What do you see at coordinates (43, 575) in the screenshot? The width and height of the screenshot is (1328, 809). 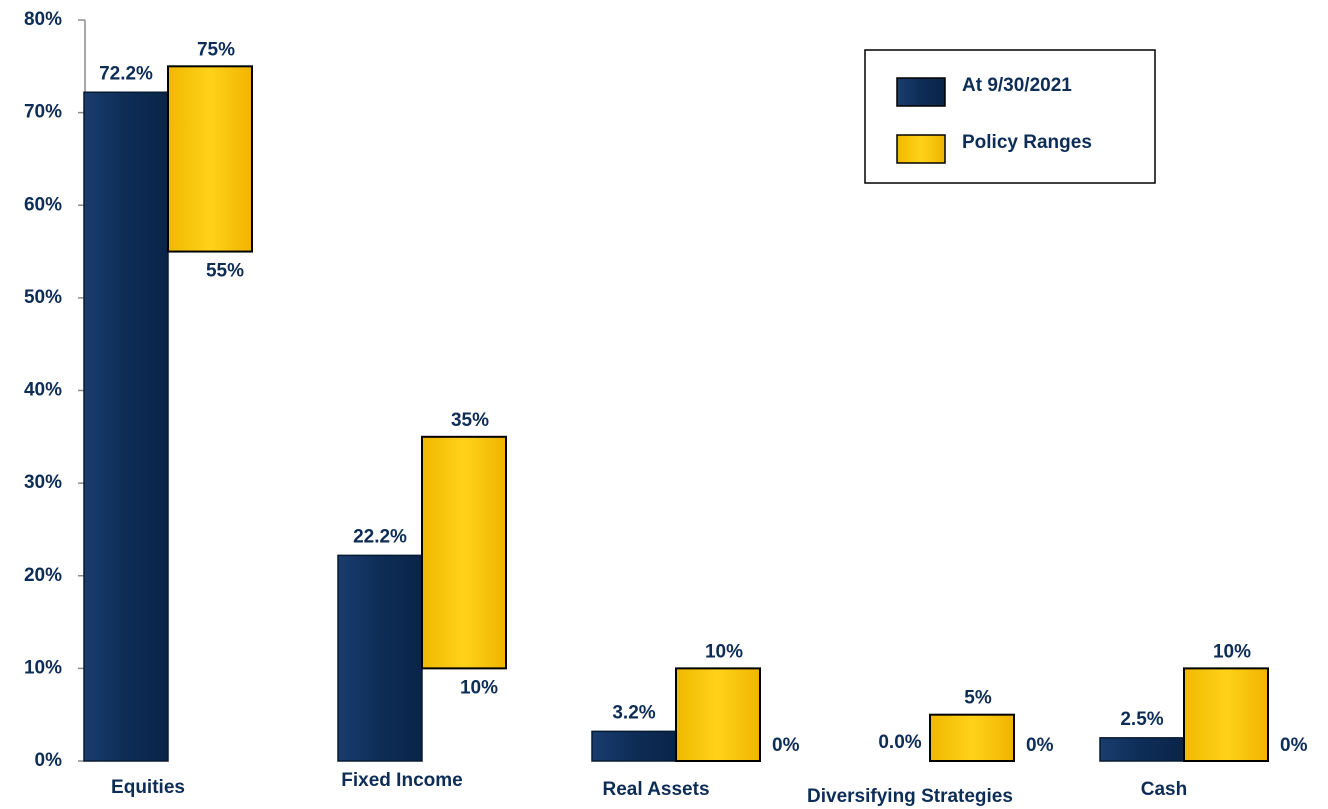 I see `y-tick-label: 20%` at bounding box center [43, 575].